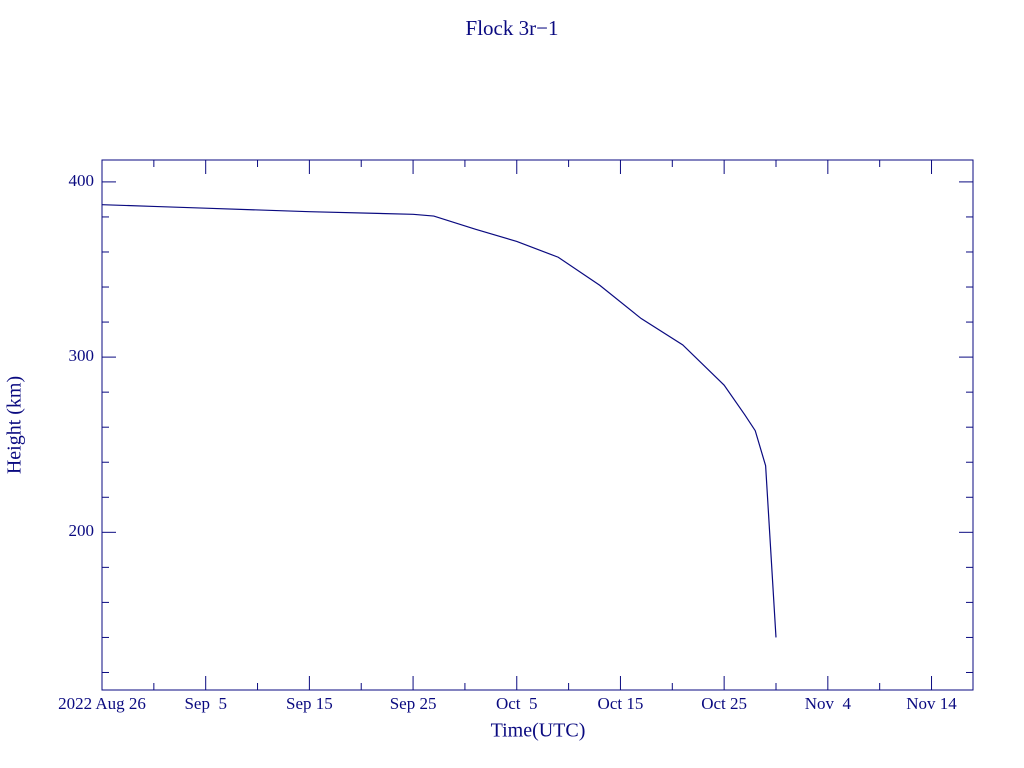 The width and height of the screenshot is (1024, 768). I want to click on x-tick-label: Sep 25, so click(413, 703).